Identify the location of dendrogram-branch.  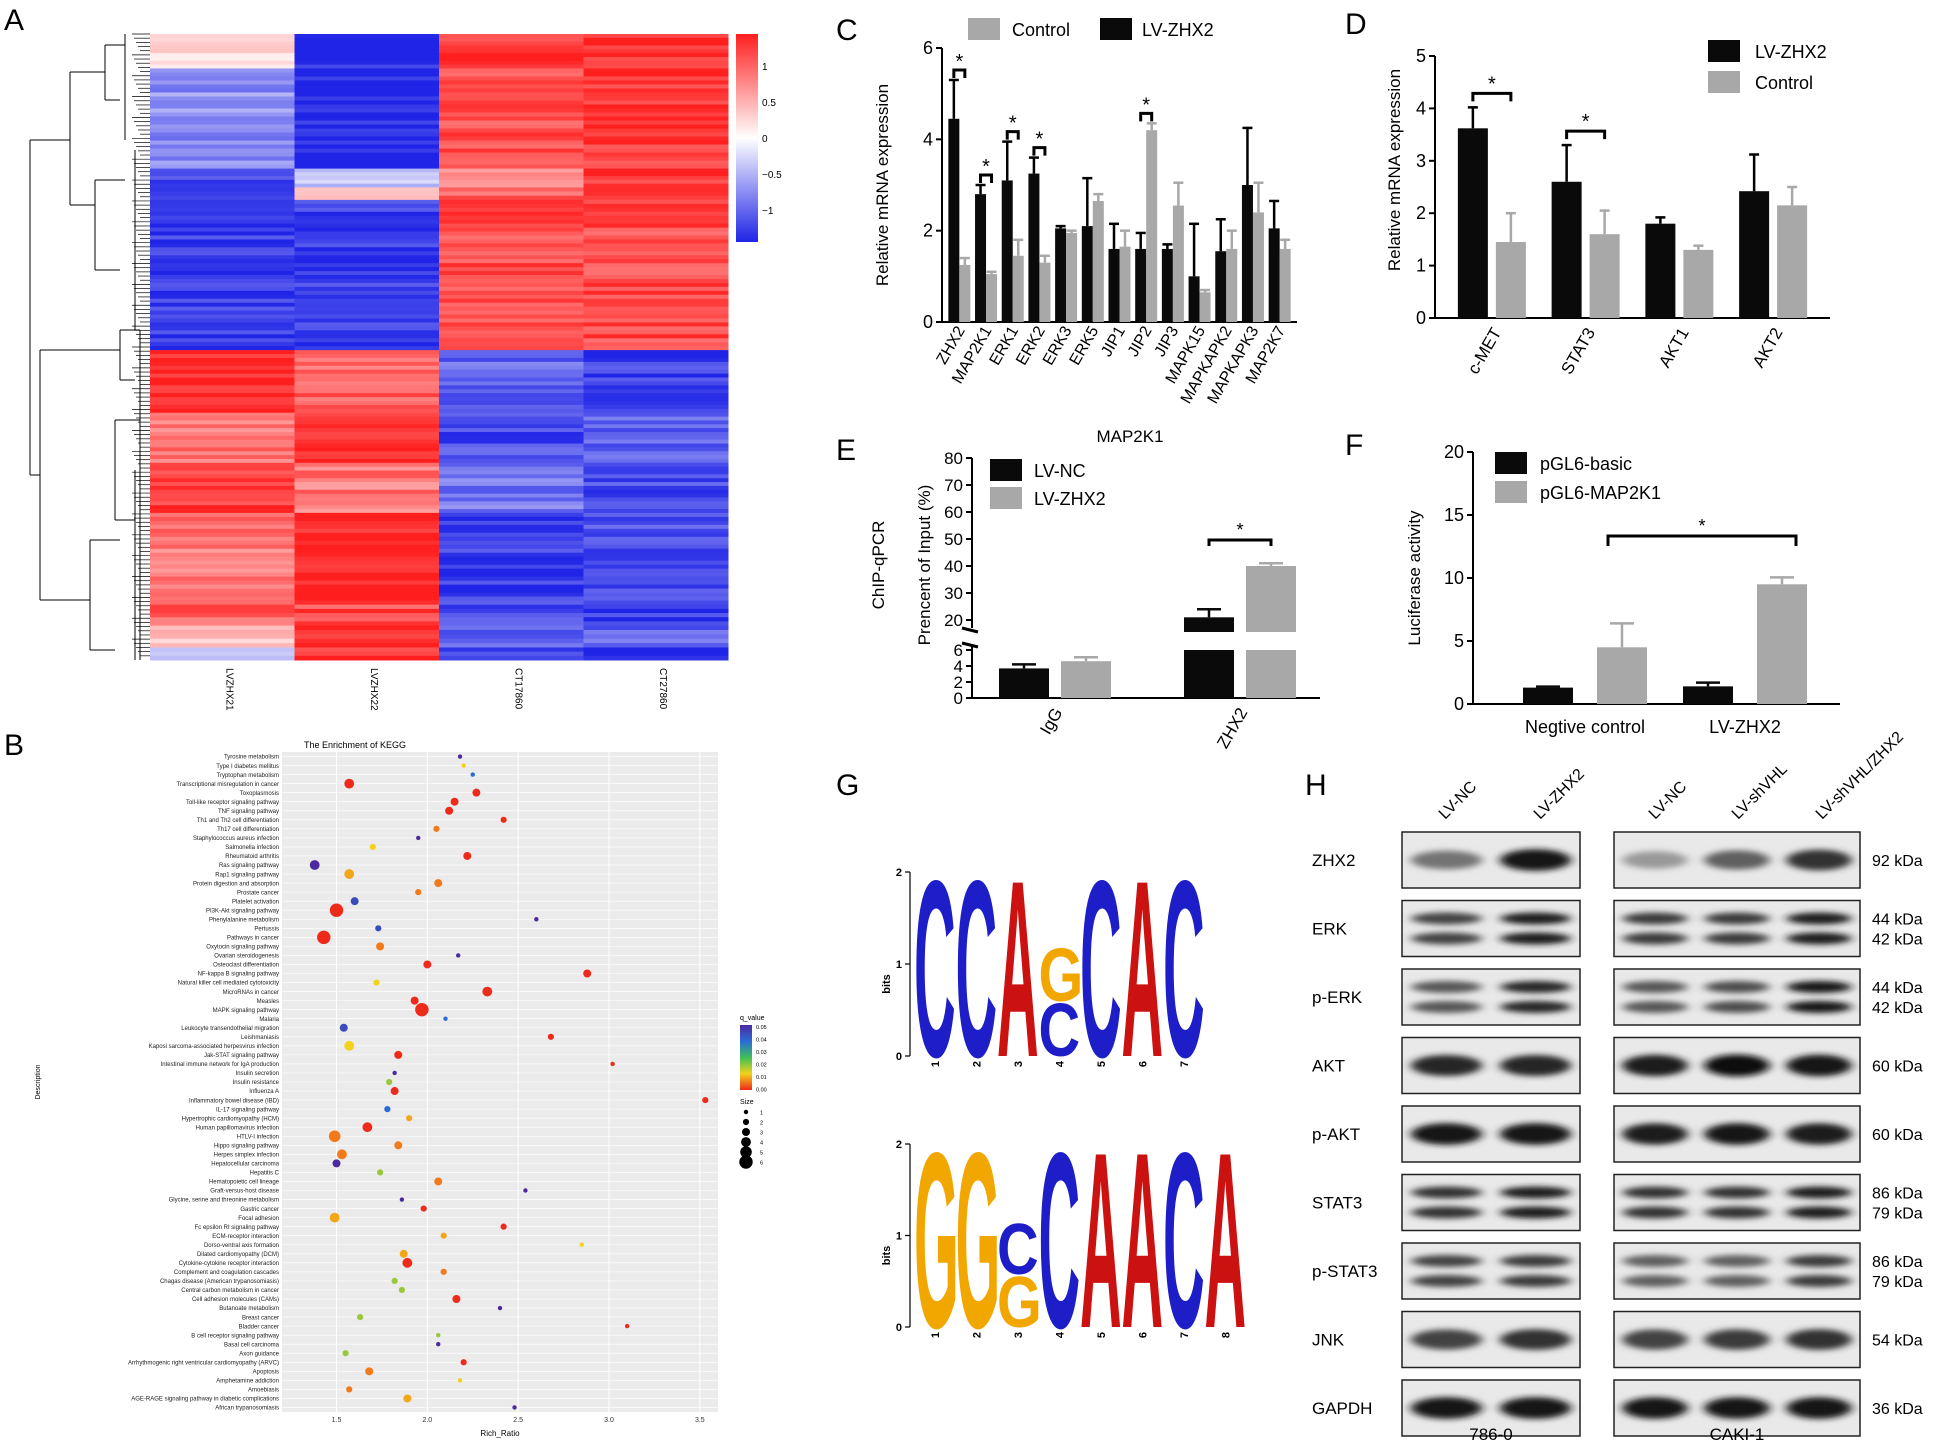
(79, 475).